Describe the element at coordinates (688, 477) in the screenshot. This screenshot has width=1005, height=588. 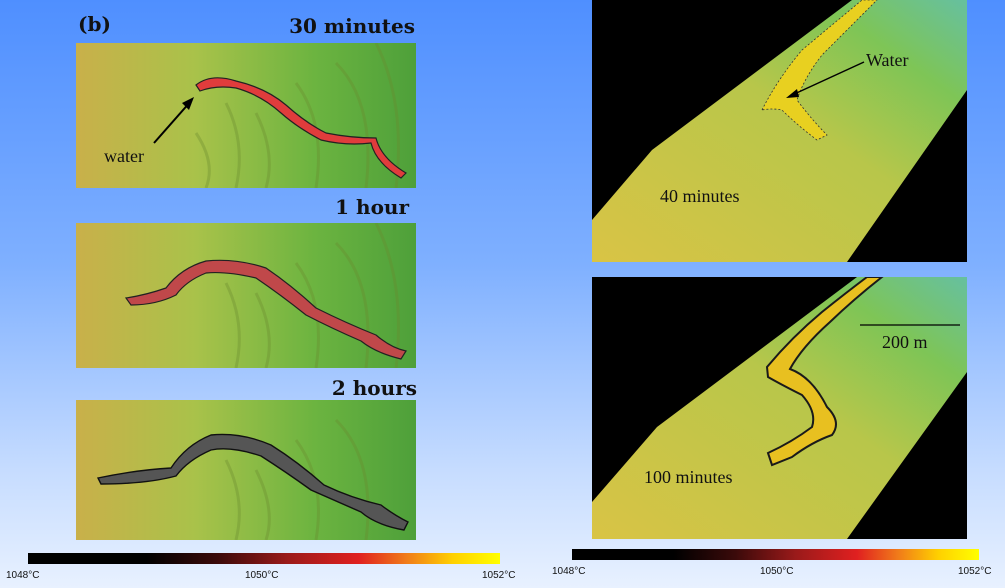
I see `time-label-100min: 100 minutes` at that location.